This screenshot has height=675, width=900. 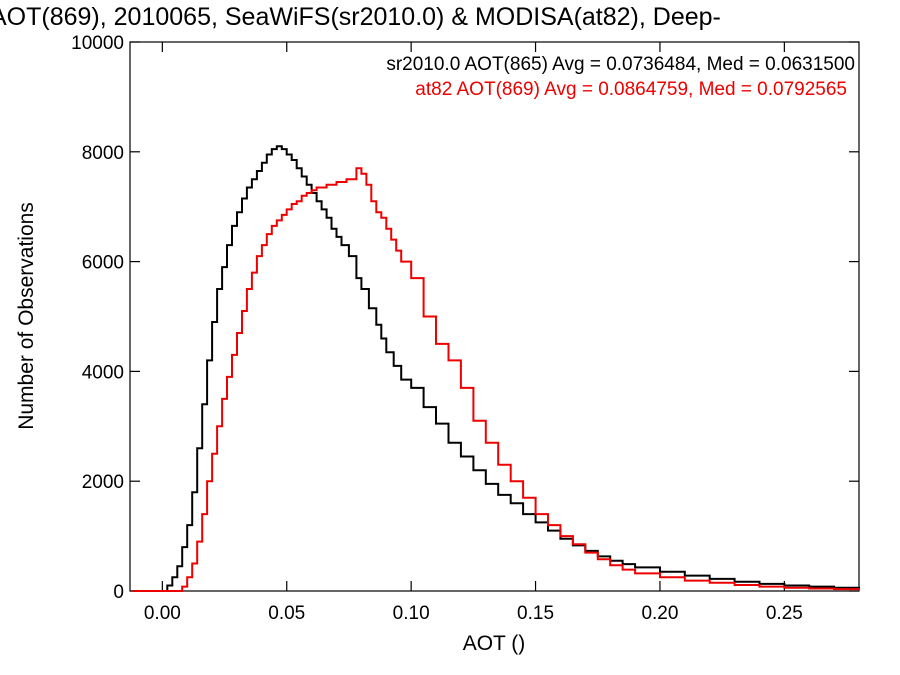 What do you see at coordinates (103, 372) in the screenshot?
I see `y-tick-label: 4000` at bounding box center [103, 372].